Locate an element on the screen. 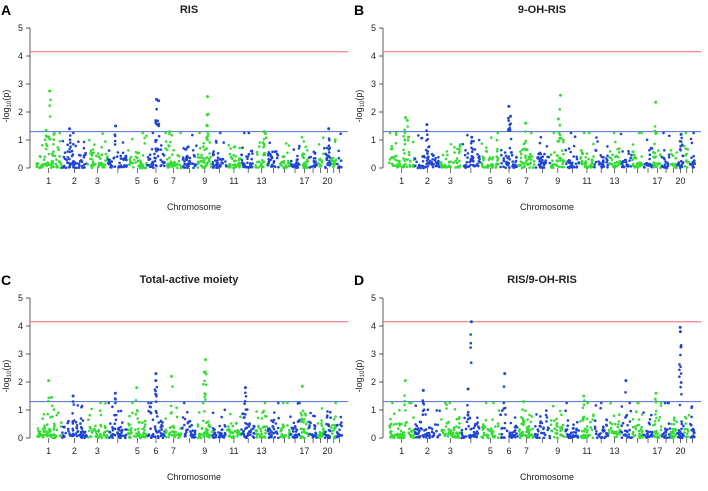 Image resolution: width=708 pixels, height=491 pixels. x-tick-label: 1 is located at coordinates (401, 451).